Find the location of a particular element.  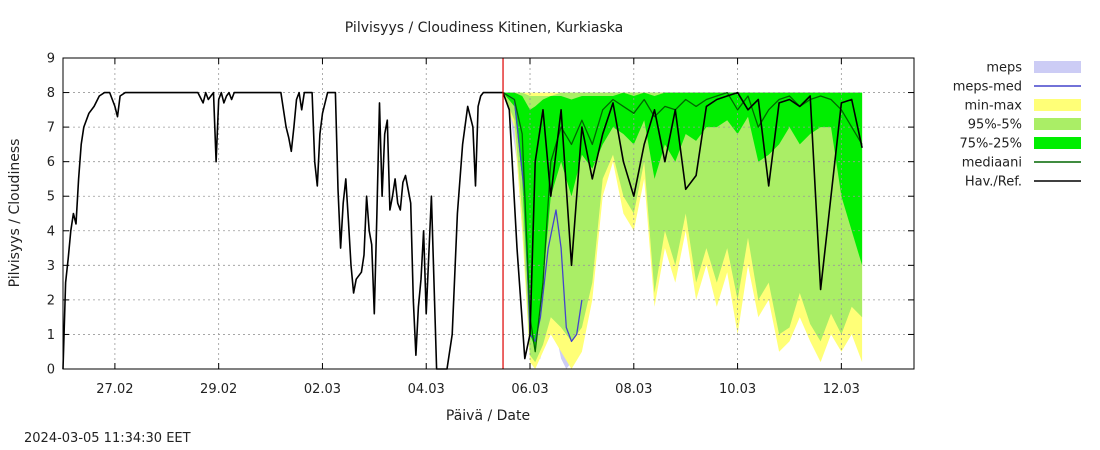

x-tick-label: 10.03 is located at coordinates (737, 389).